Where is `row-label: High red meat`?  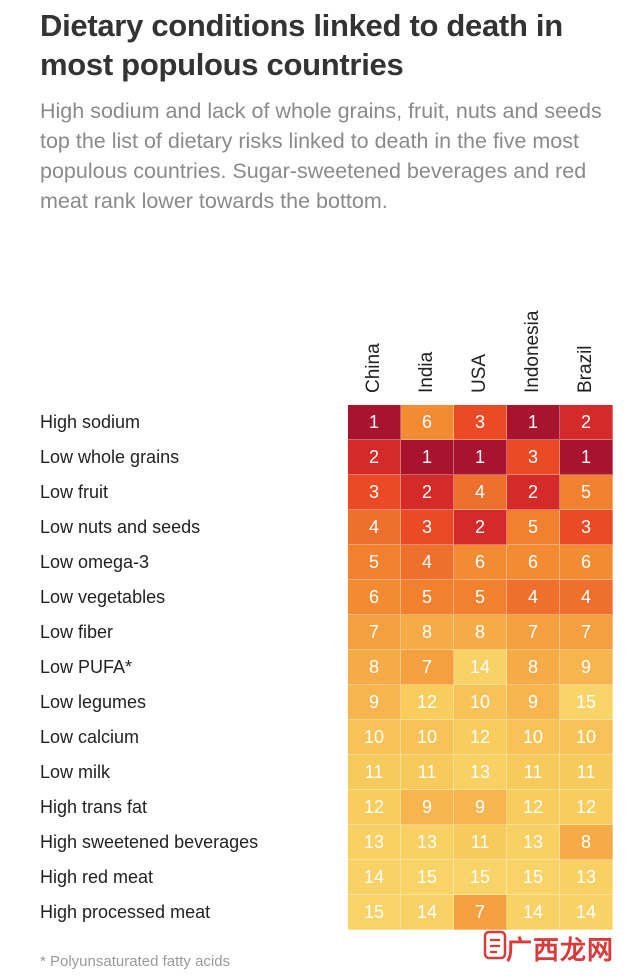
row-label: High red meat is located at coordinates (97, 877).